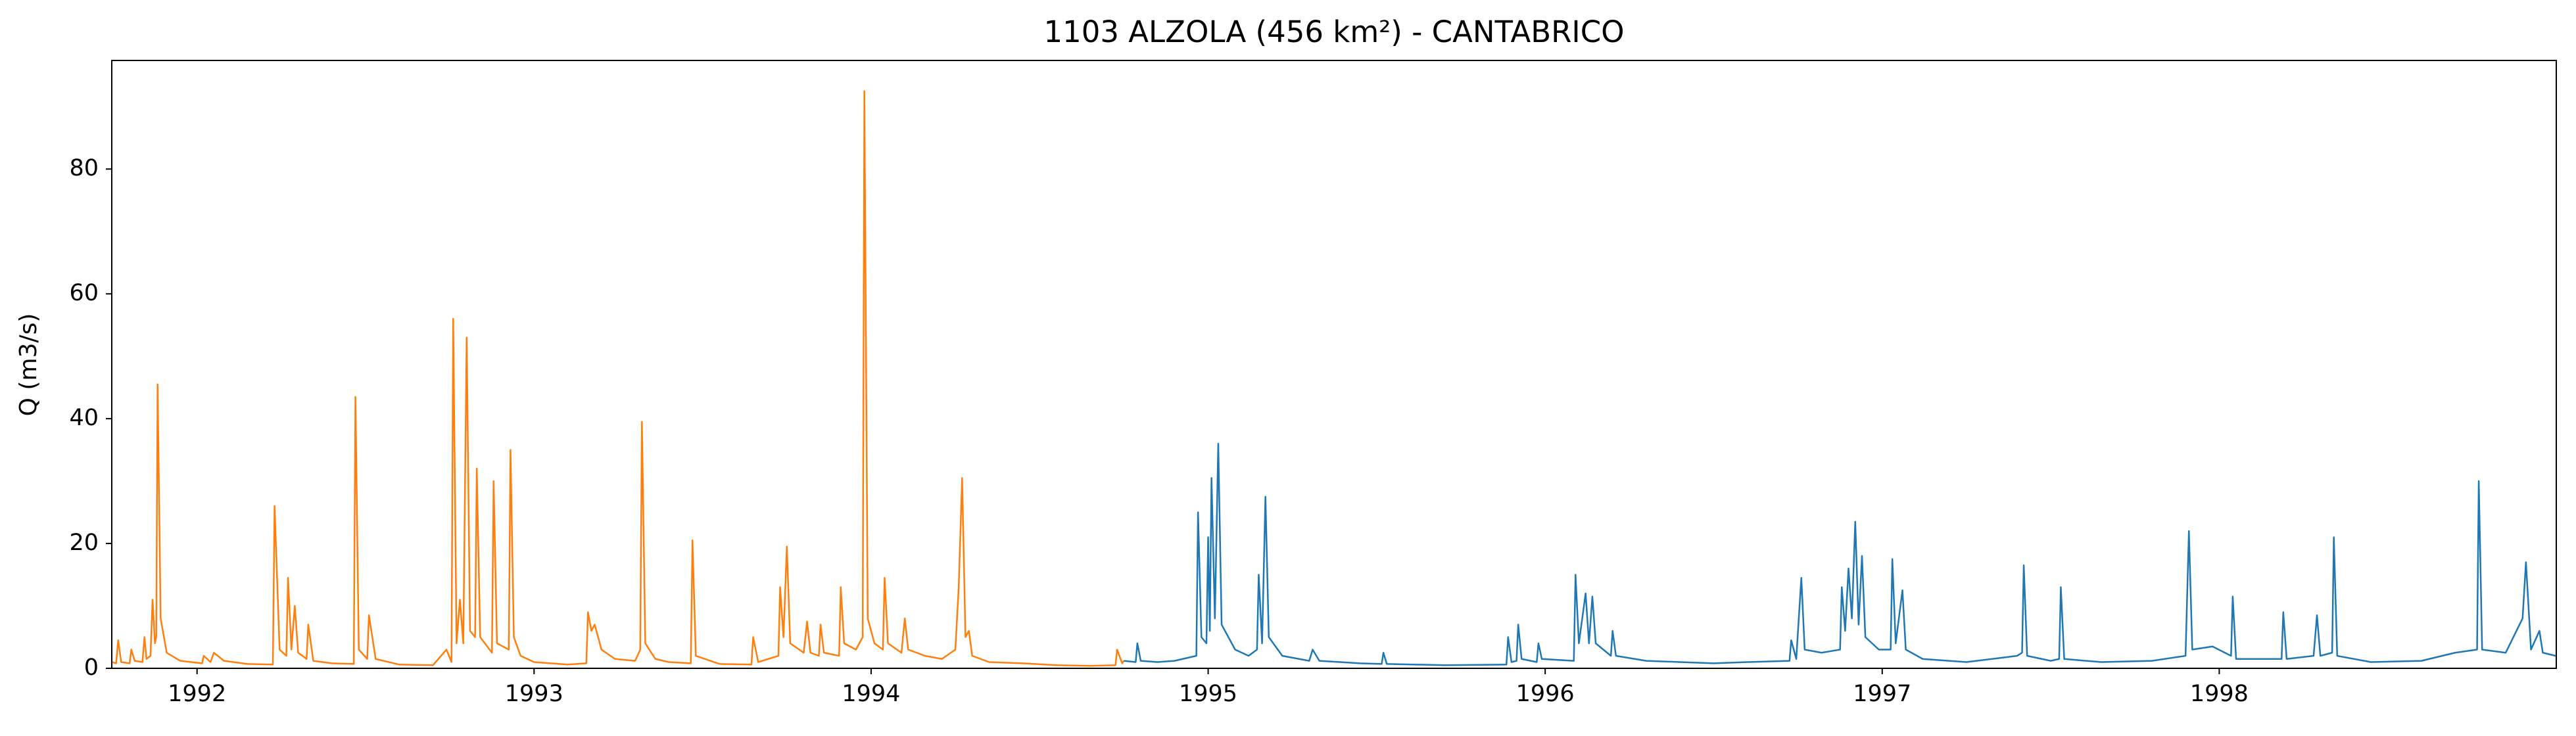 The image size is (2576, 736). Describe the element at coordinates (1334, 32) in the screenshot. I see `chart-title: 1103 ALZOLA (456 km²) - CANTABRICO` at that location.